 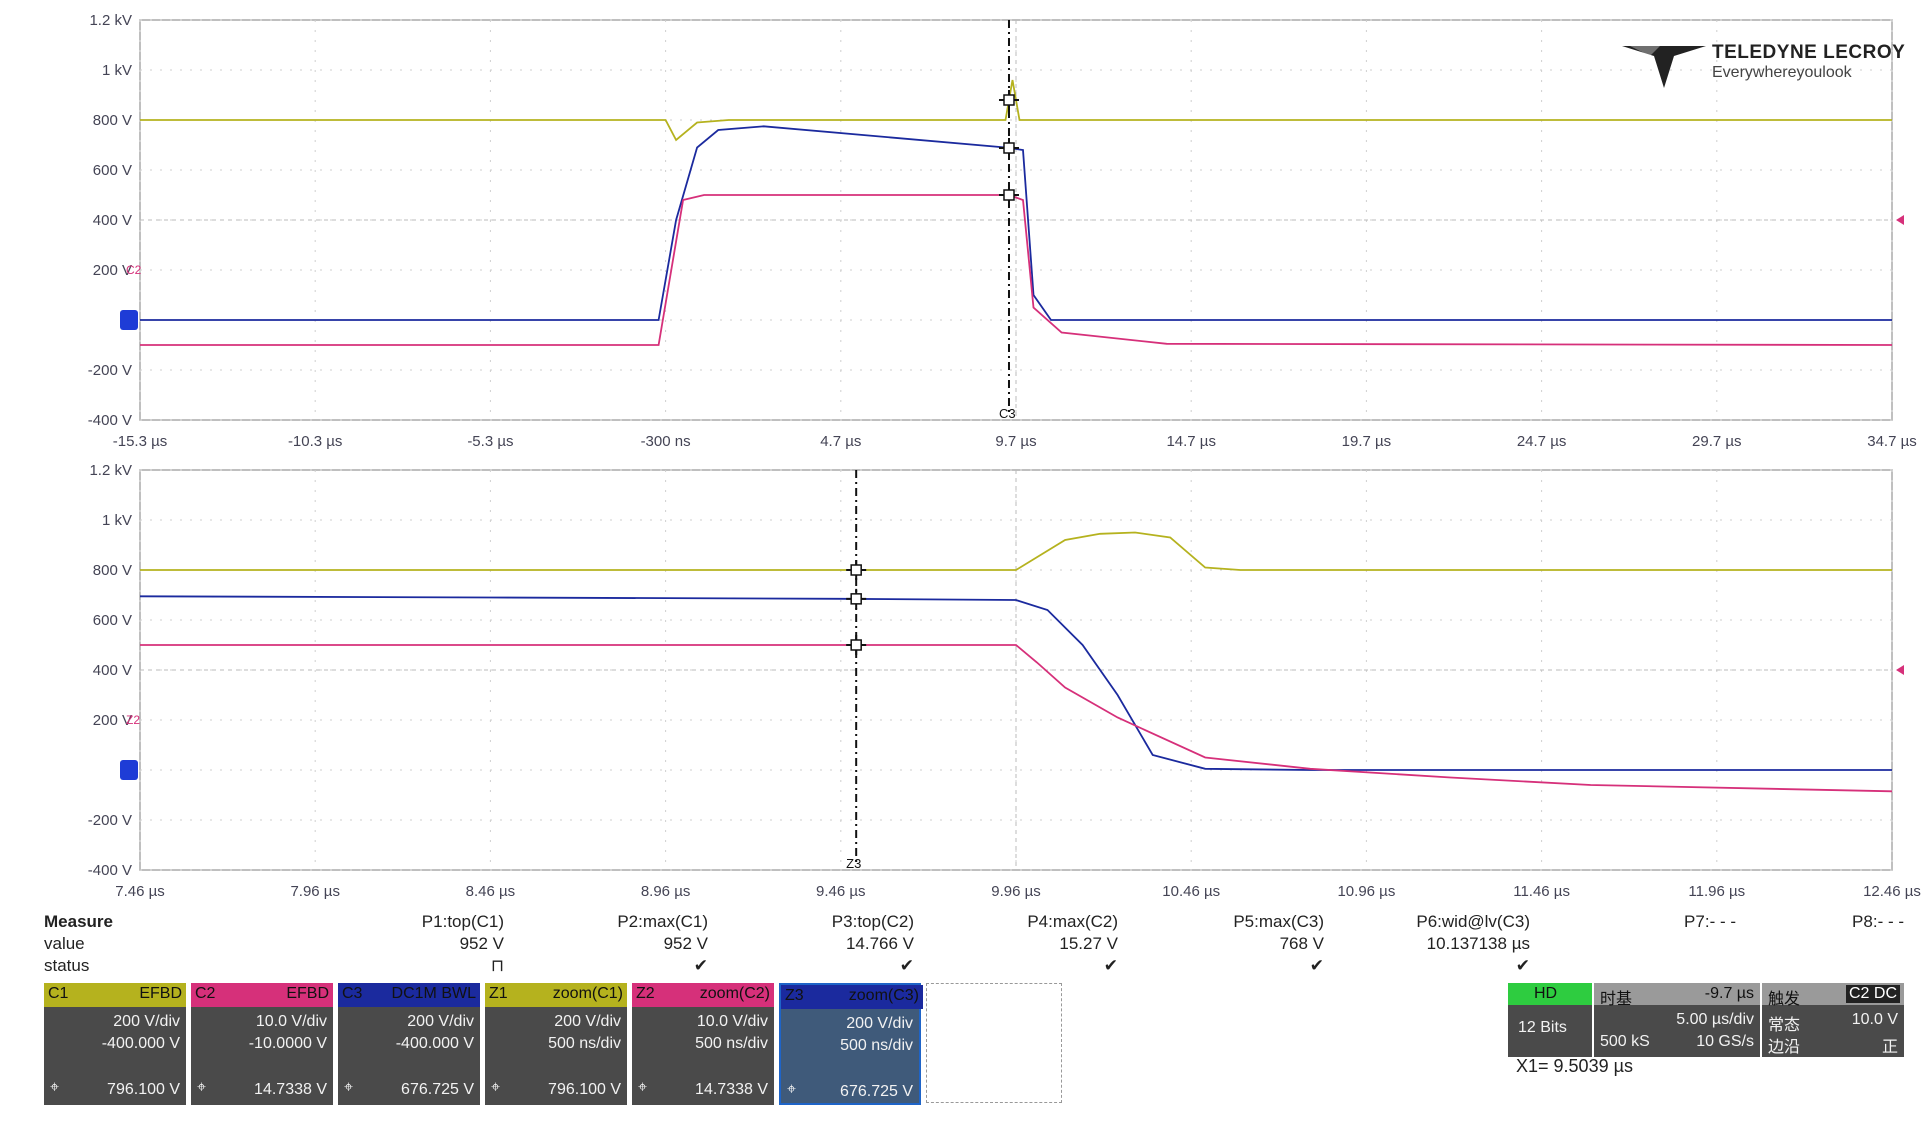 I want to click on channel-c3-header: C3 DC1M BWL, so click(x=409, y=995).